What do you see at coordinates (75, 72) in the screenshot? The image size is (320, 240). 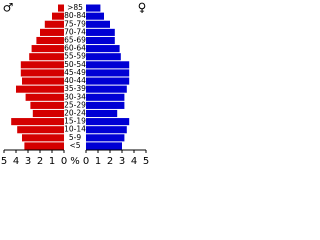 I see `age-label: 45-49` at bounding box center [75, 72].